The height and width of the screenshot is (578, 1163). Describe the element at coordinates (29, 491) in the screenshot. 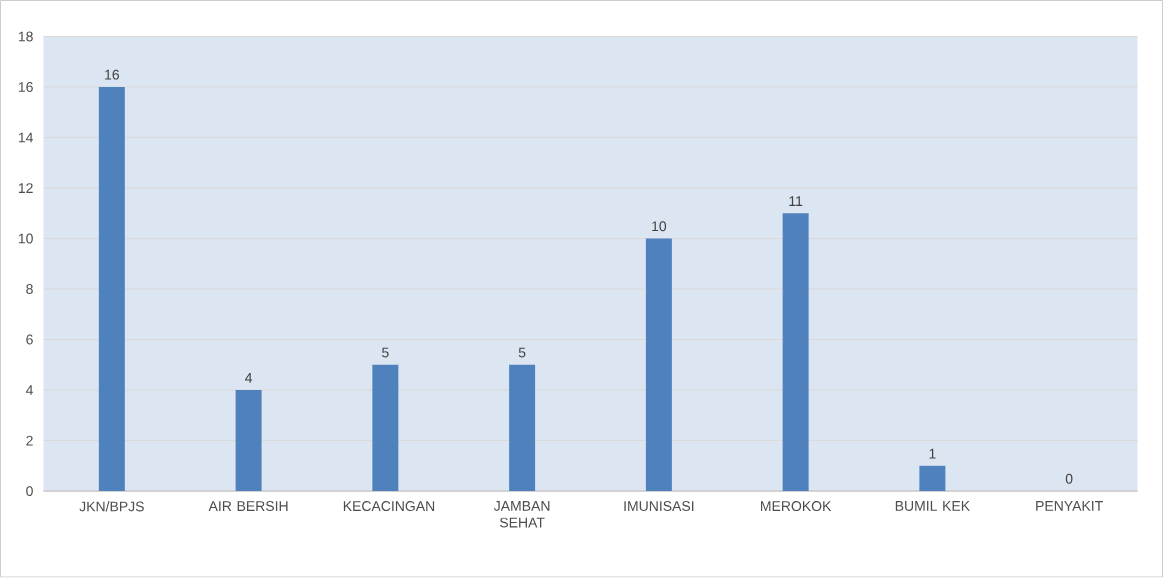

I see `y-tick-label: 0` at that location.